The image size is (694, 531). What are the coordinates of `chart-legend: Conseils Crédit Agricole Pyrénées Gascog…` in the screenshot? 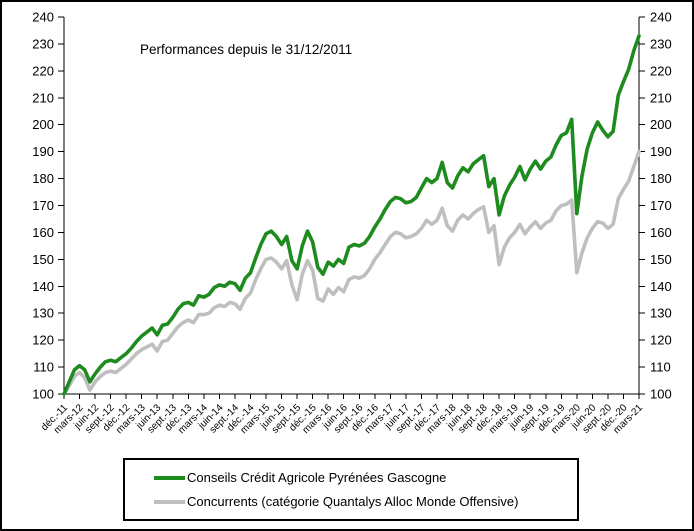 It's located at (351, 489).